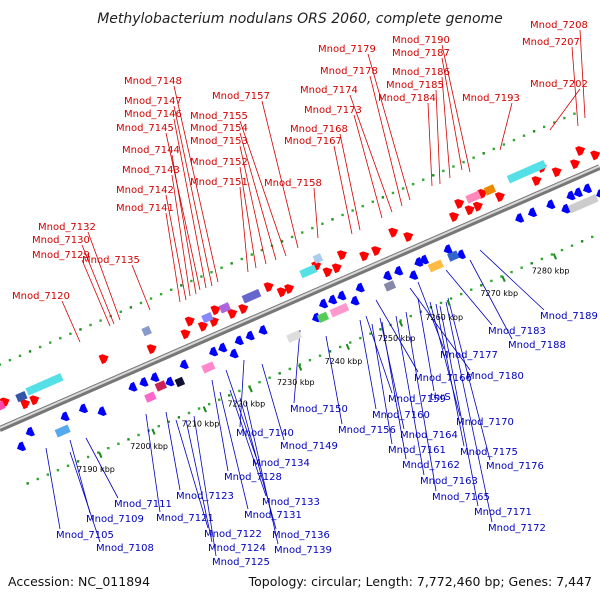 The width and height of the screenshot is (600, 600). I want to click on gene-box-lower, so click(150, 397).